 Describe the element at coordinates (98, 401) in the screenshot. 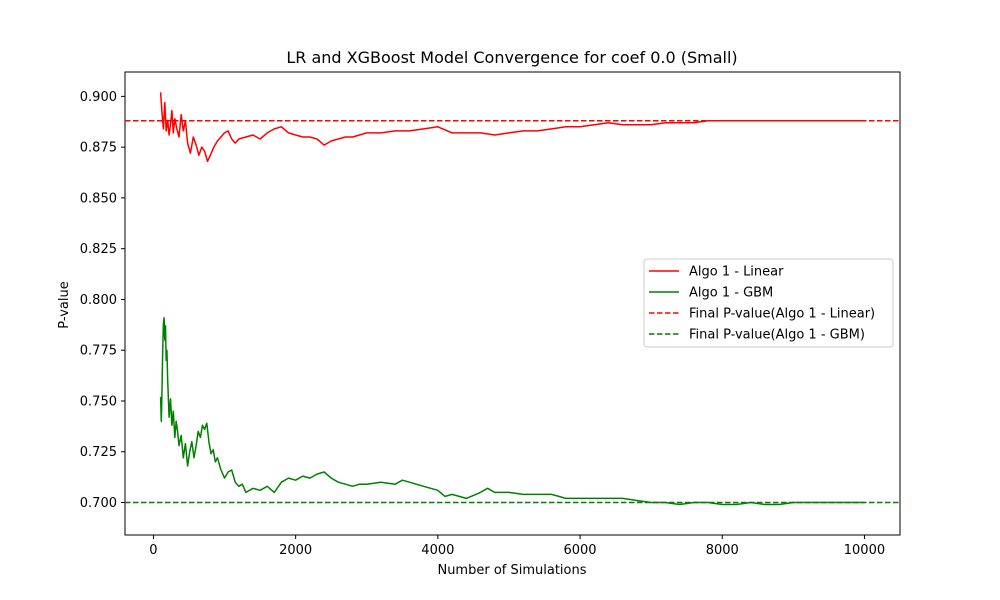

I see `y-tick-label: 0.750` at that location.